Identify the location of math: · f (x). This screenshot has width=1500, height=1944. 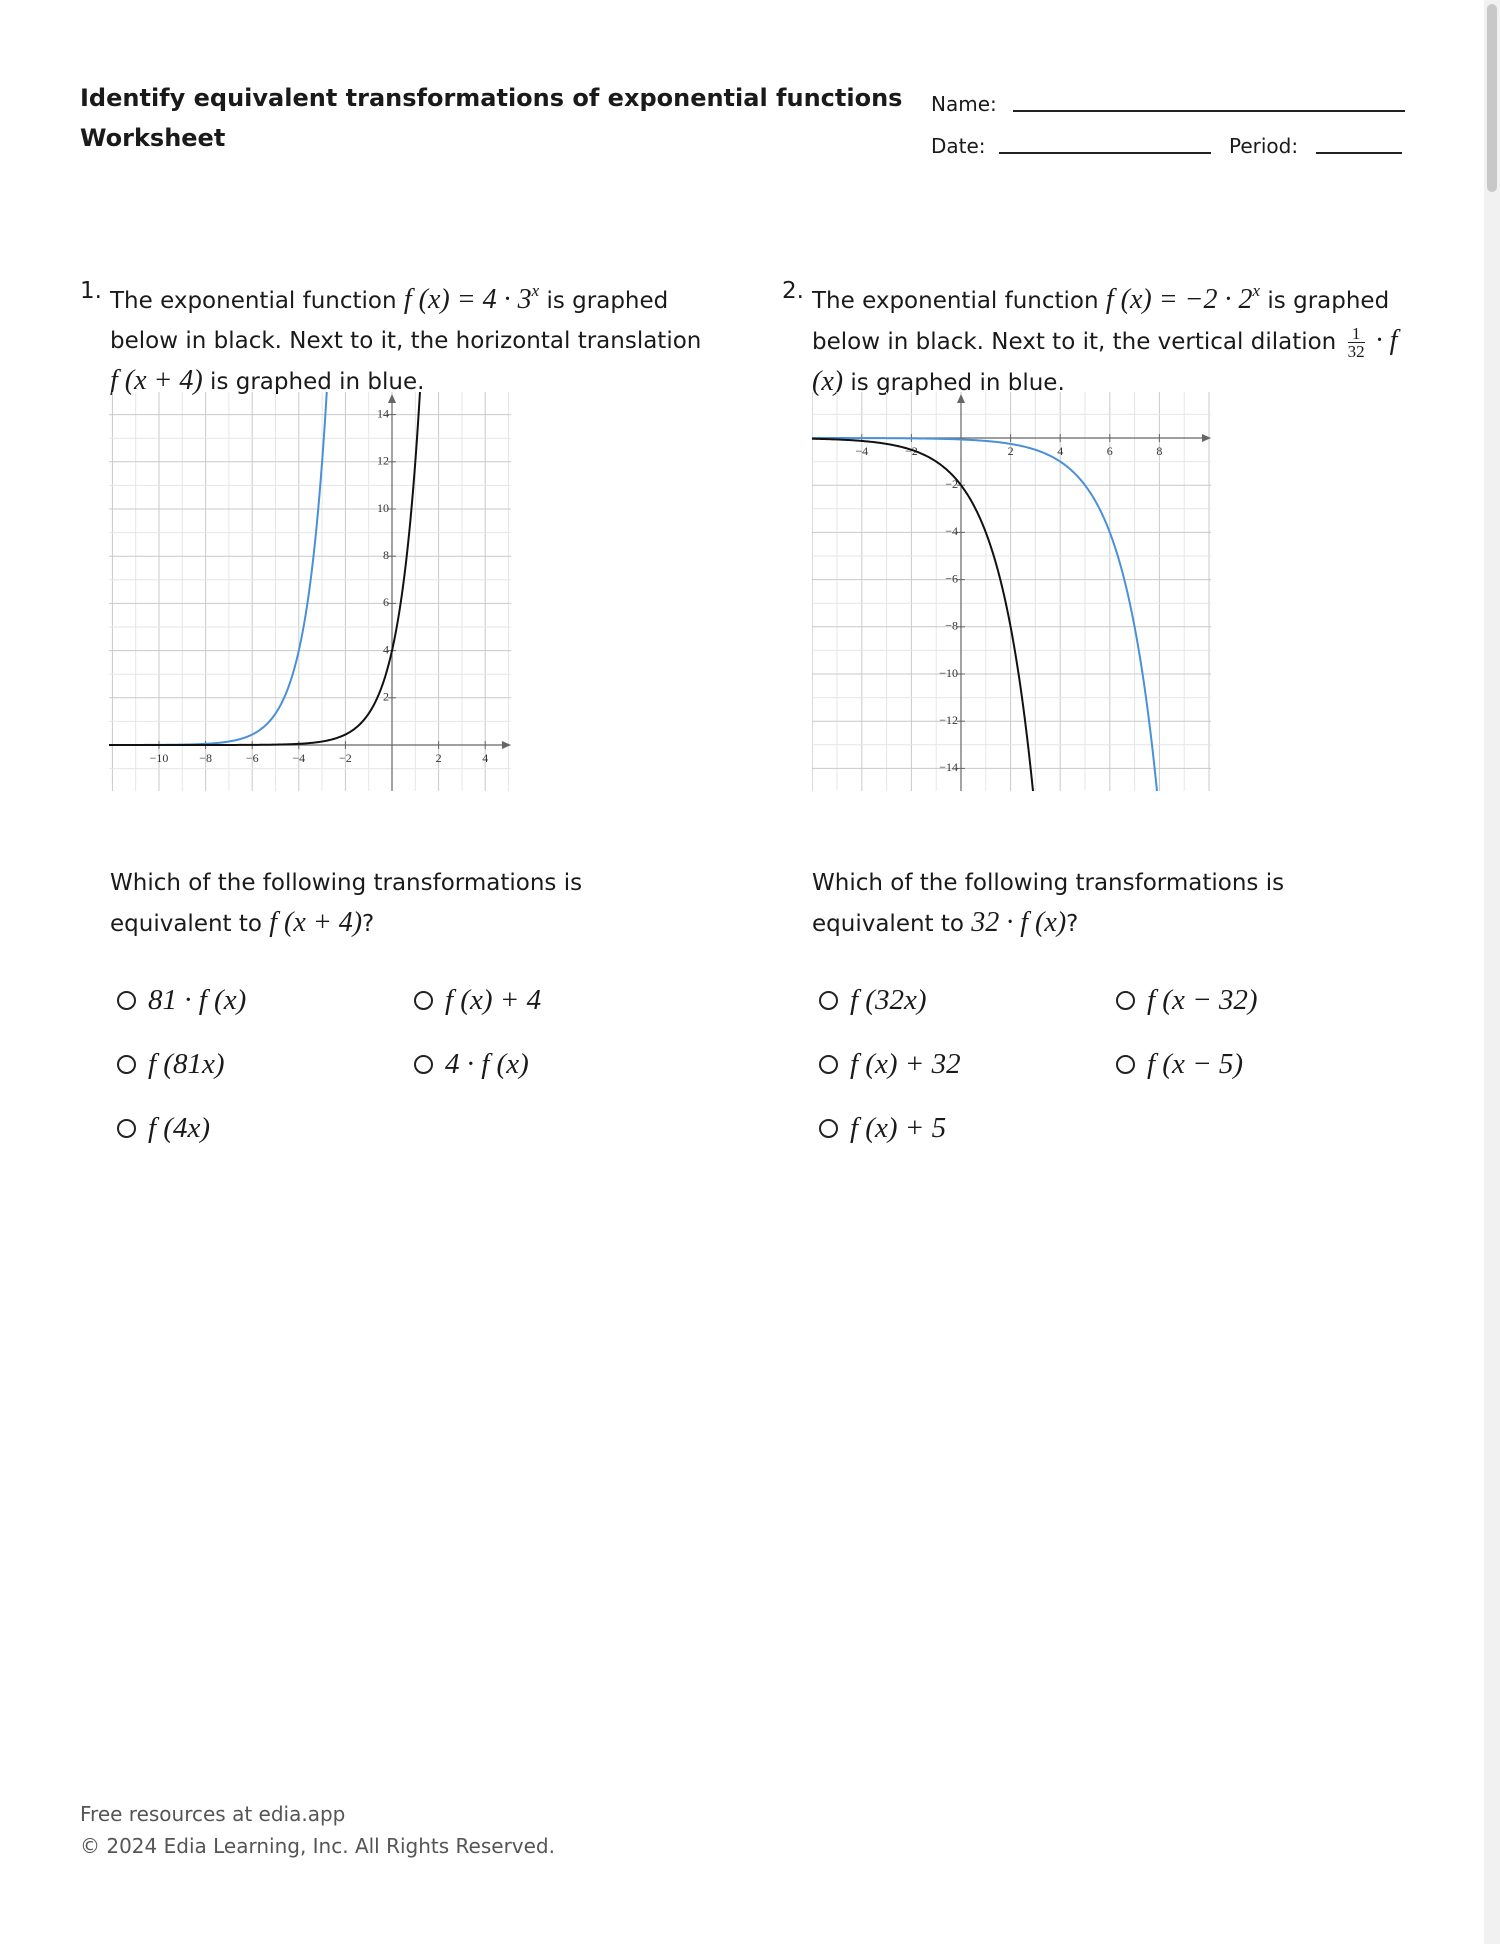
(1105, 361).